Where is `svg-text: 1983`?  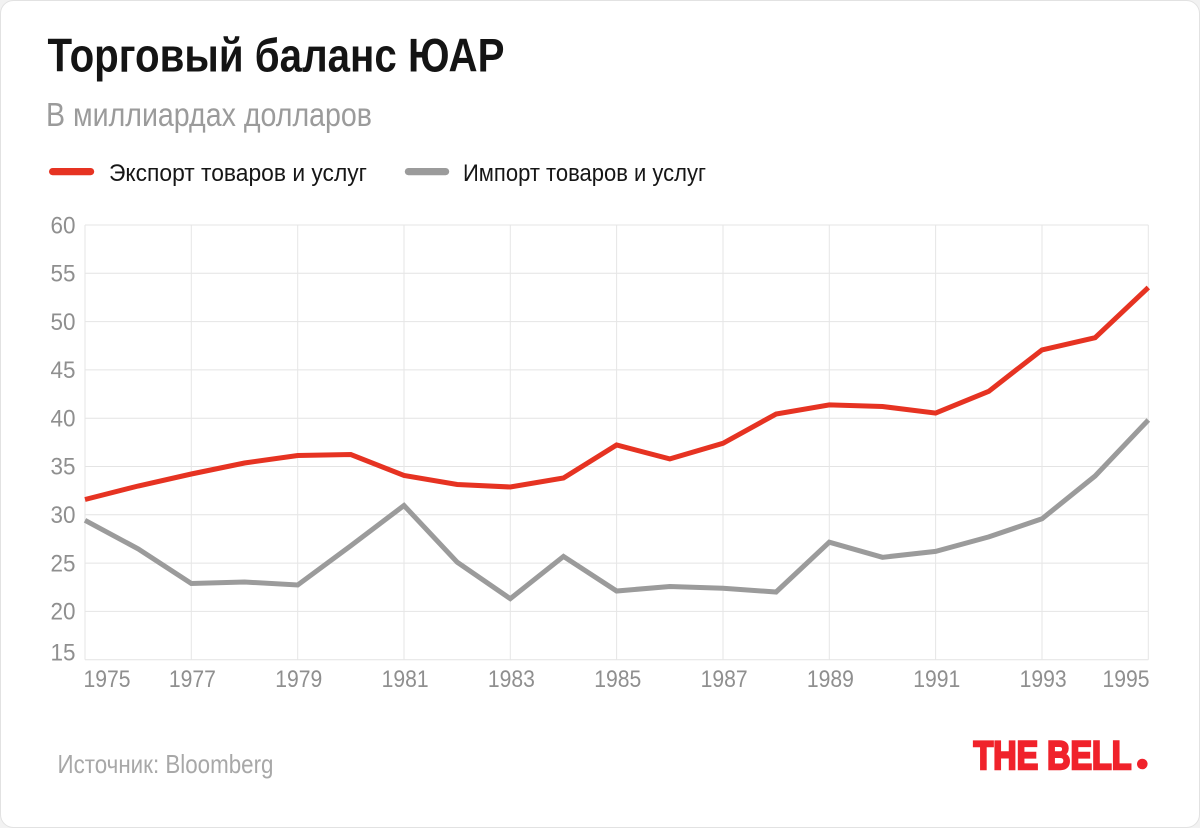
svg-text: 1983 is located at coordinates (511, 679).